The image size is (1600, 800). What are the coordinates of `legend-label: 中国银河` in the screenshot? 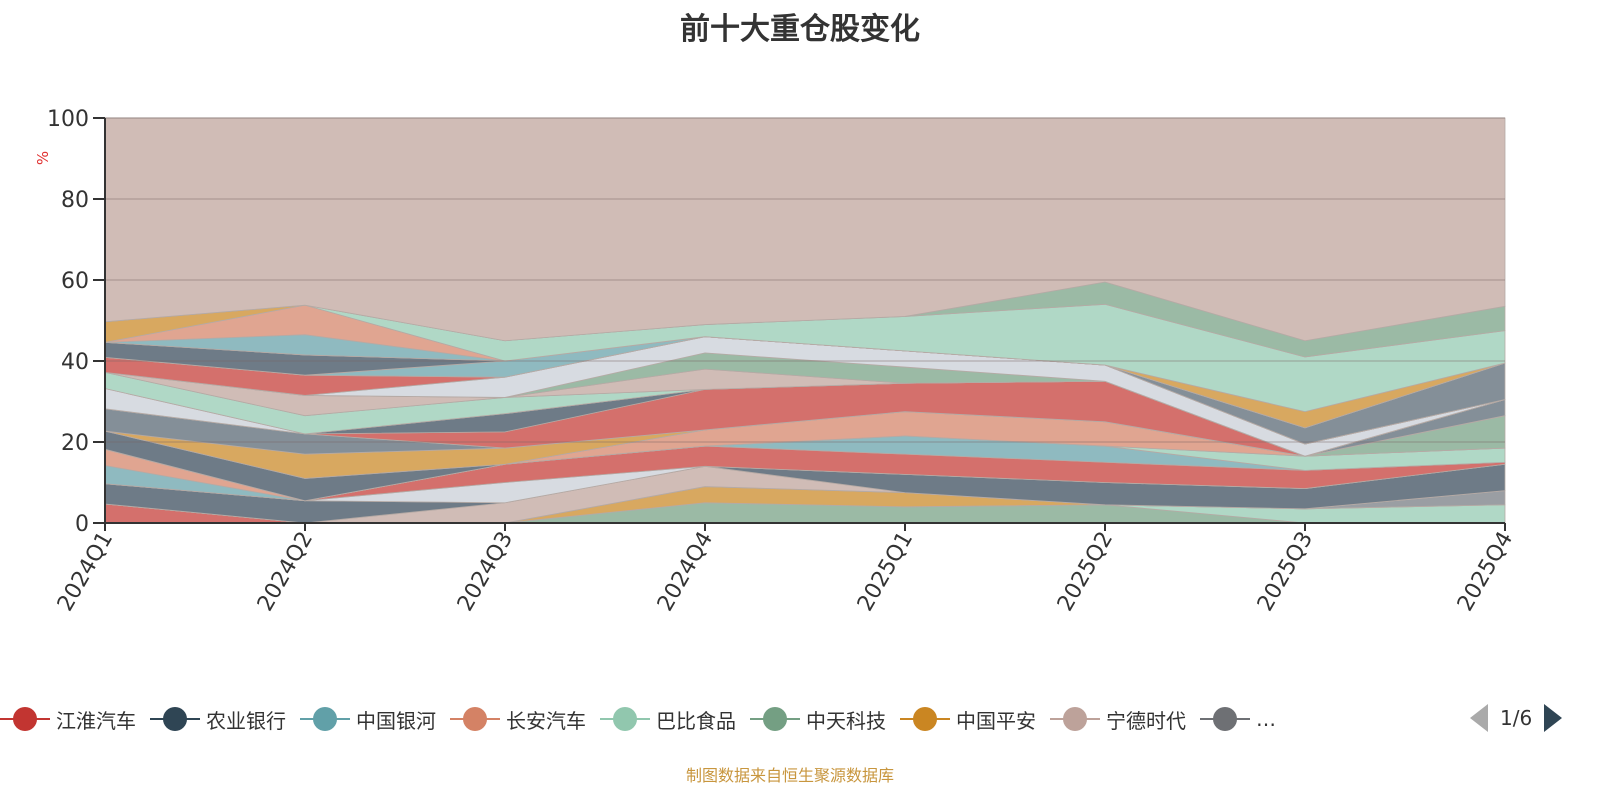 It's located at (396, 720).